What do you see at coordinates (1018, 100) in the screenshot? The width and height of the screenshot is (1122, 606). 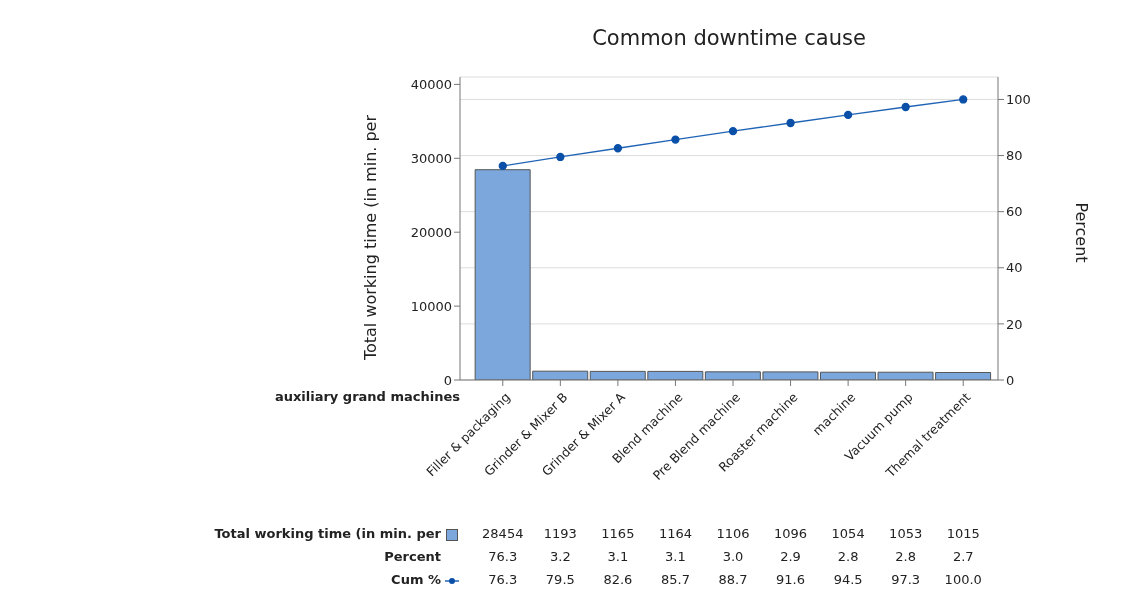 I see `y2-tick-label: 100` at bounding box center [1018, 100].